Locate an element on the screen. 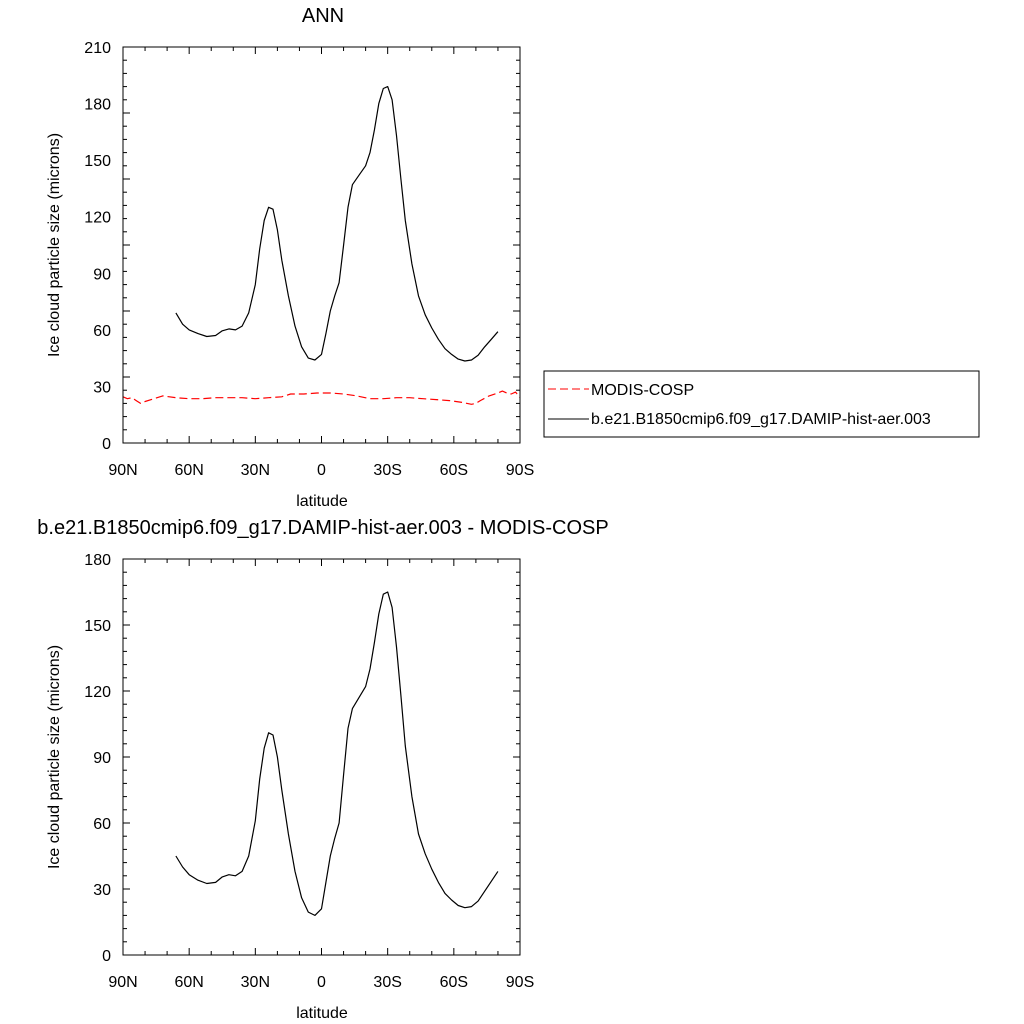 The width and height of the screenshot is (1024, 1024). top-panel-y-tick-label: 0 is located at coordinates (106, 444).